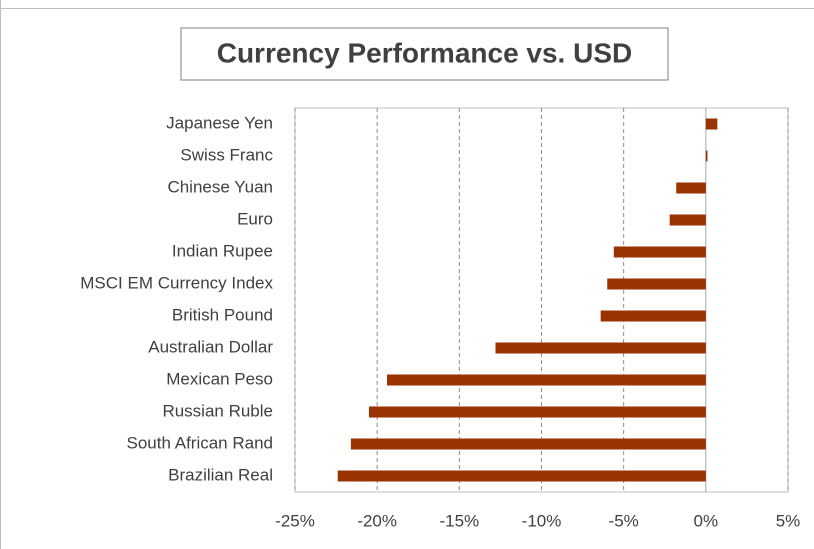 The height and width of the screenshot is (549, 814). Describe the element at coordinates (624, 520) in the screenshot. I see `x-tick-label: -5%` at that location.